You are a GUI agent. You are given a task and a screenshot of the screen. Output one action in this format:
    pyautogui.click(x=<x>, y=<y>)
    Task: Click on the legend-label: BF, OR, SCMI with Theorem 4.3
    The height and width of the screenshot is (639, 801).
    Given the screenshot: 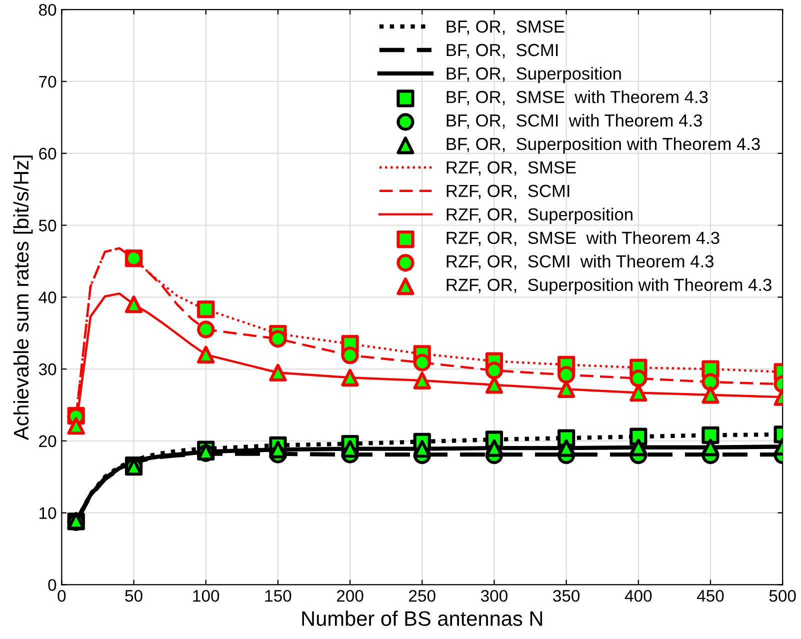 What is the action you would take?
    pyautogui.click(x=574, y=121)
    